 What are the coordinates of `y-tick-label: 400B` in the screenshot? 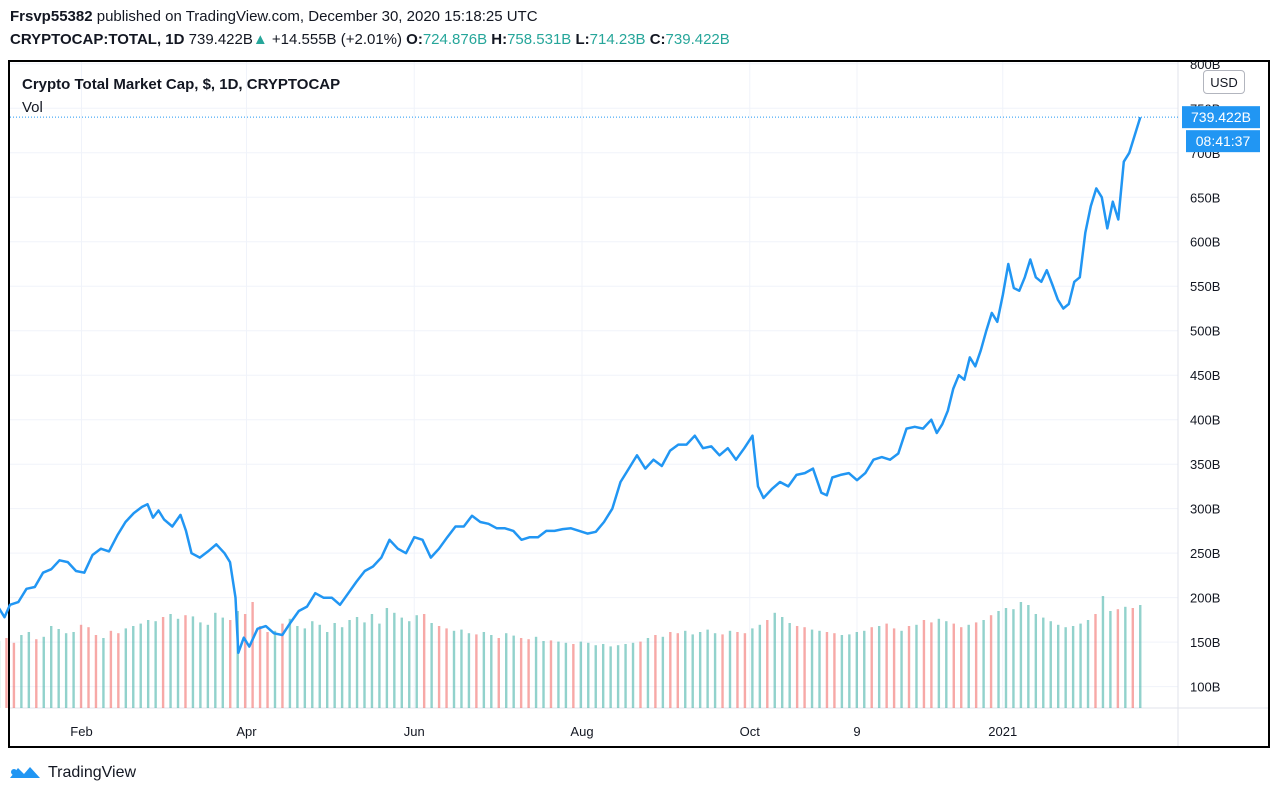 It's located at (1205, 420).